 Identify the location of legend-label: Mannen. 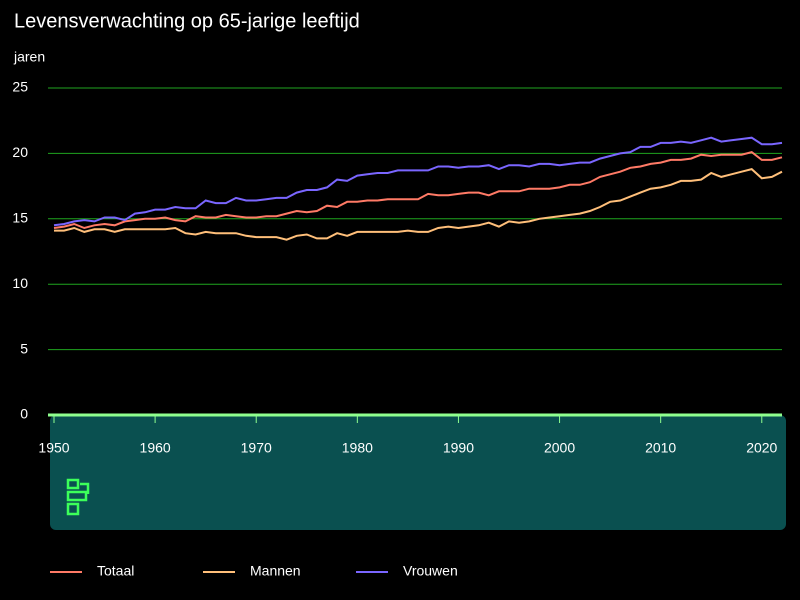
(275, 571).